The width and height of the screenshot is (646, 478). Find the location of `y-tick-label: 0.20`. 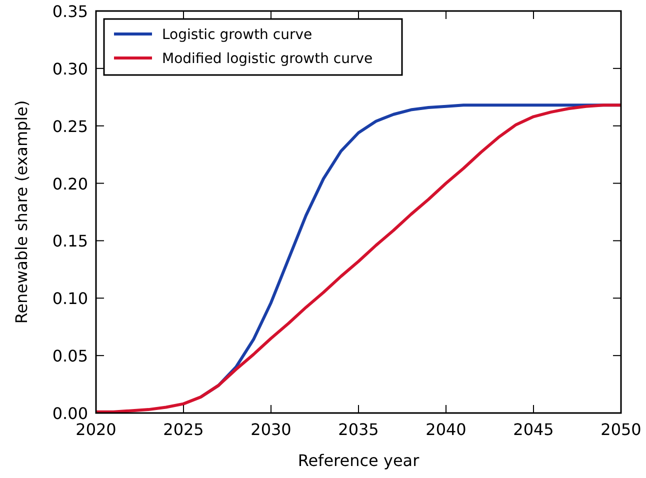

y-tick-label: 0.20 is located at coordinates (70, 184).